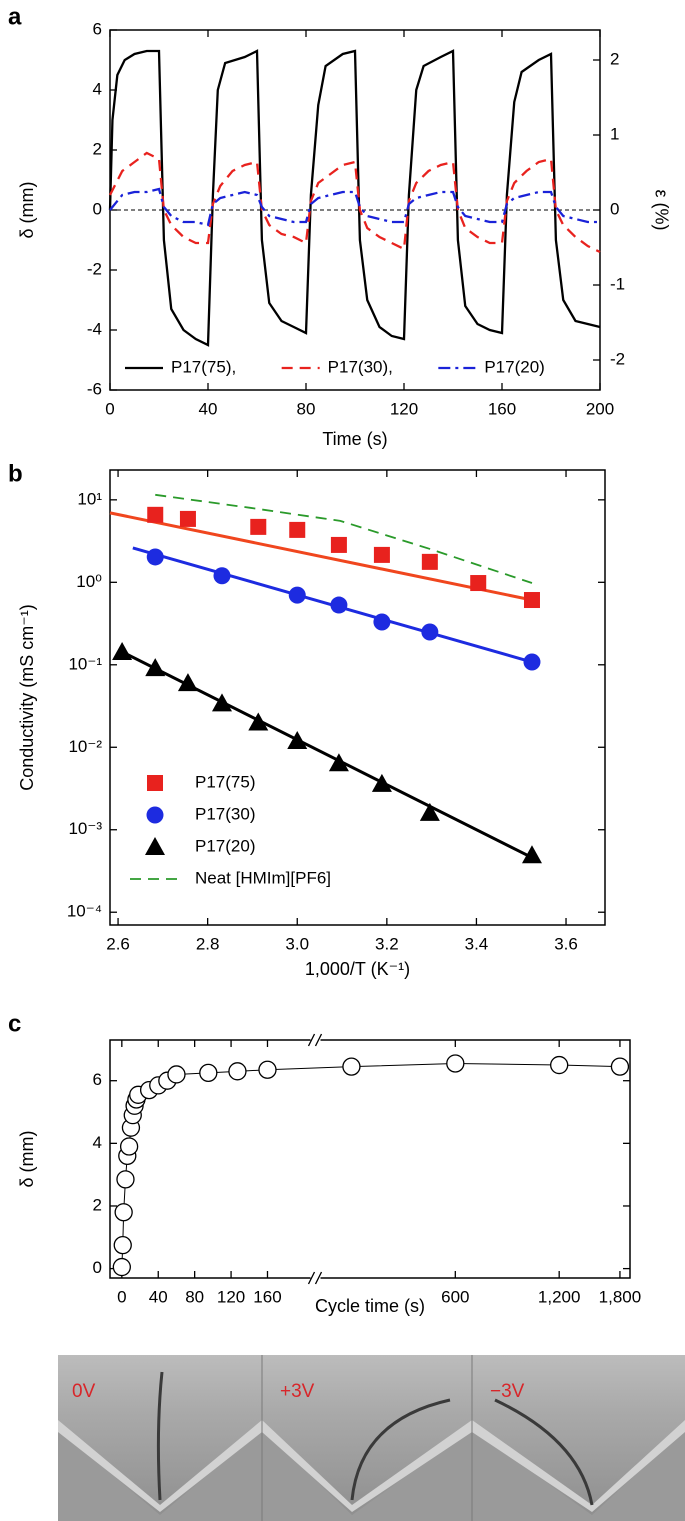  Describe the element at coordinates (297, 1391) in the screenshot. I see `photo-label: +3V` at that location.